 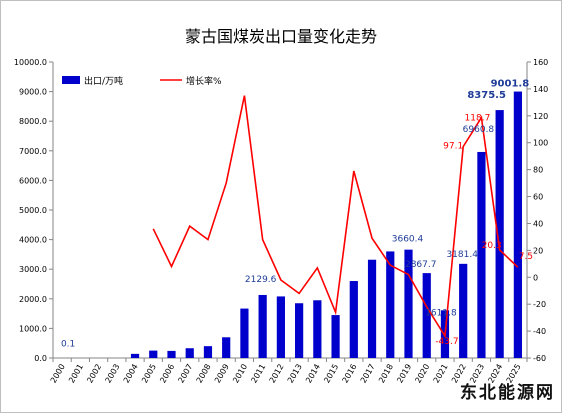 What do you see at coordinates (408, 240) in the screenshot?
I see `bar-value-label: 3660.4` at bounding box center [408, 240].